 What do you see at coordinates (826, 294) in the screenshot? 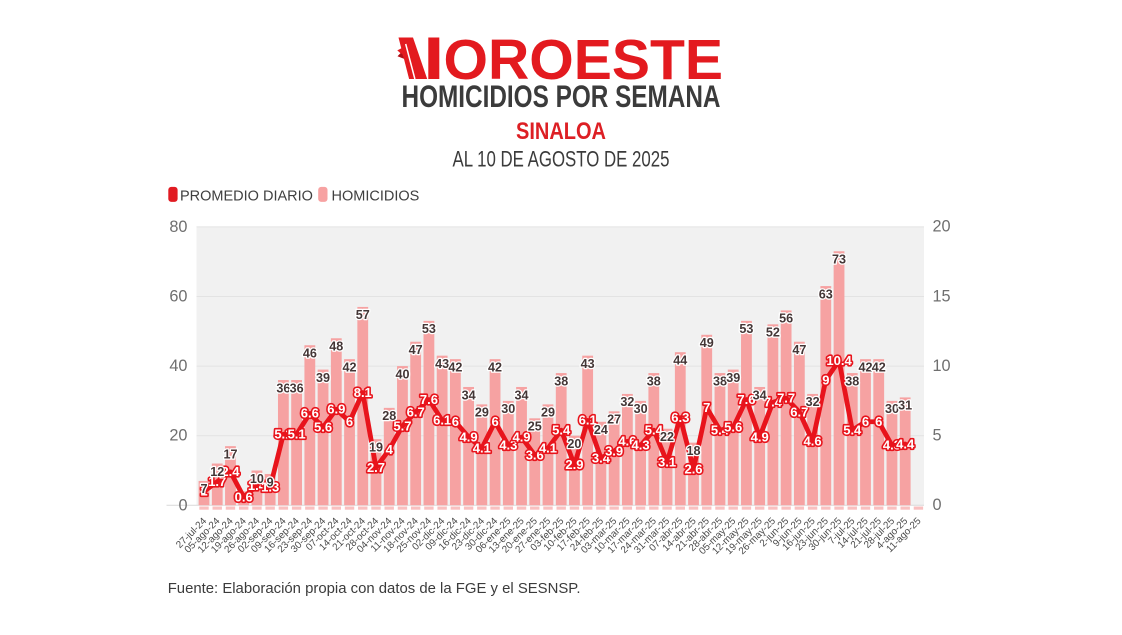
I see `svg-text: 63` at bounding box center [826, 294].